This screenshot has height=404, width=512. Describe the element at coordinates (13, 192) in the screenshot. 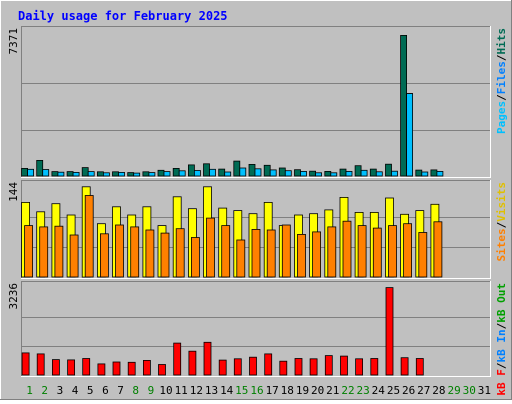

I see `y-max-label: 144` at that location.